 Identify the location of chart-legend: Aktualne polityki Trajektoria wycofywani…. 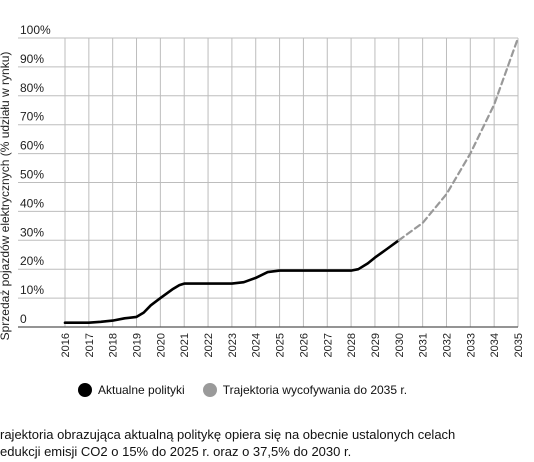
(251, 390).